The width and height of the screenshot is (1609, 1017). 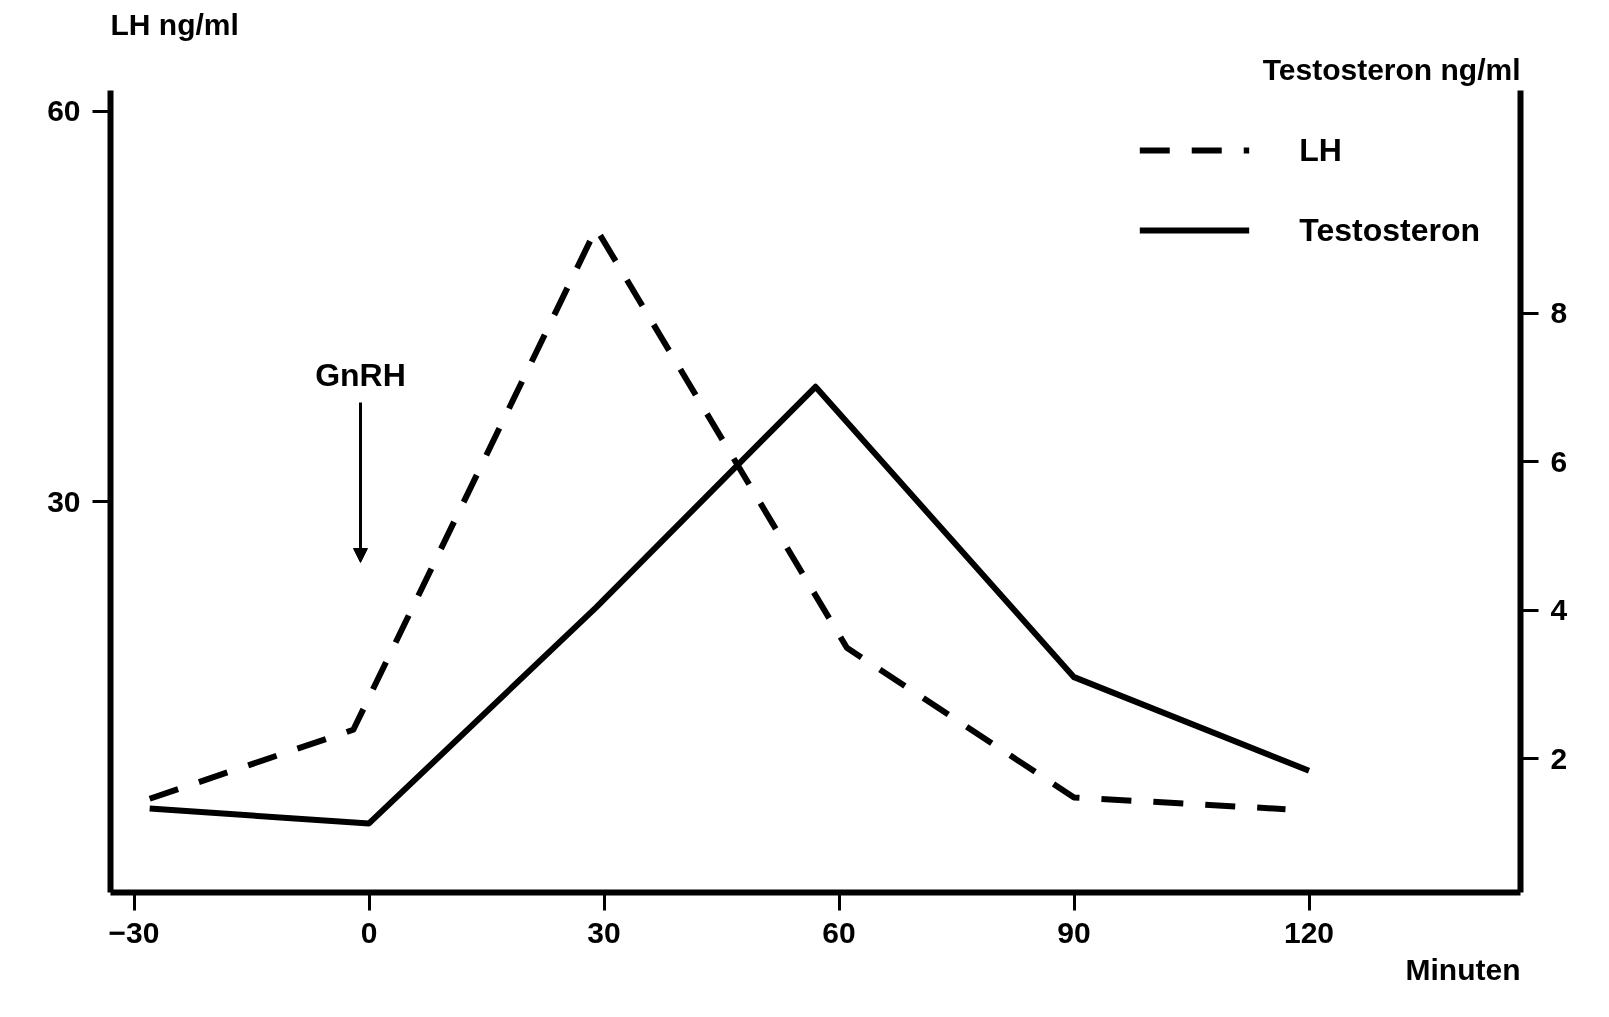 I want to click on y2-axis-title: Testosteron ng/ml, so click(x=1391, y=69).